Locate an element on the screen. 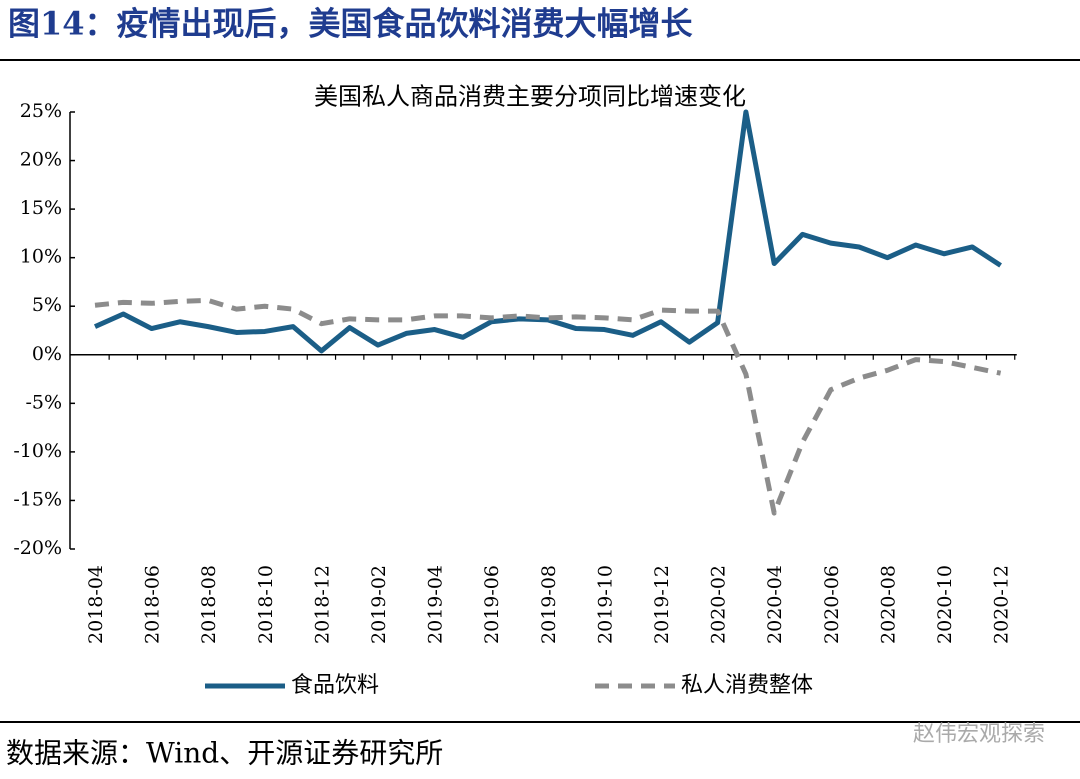 This screenshot has height=779, width=1080. x-tick-label: 2020-06 is located at coordinates (832, 604).